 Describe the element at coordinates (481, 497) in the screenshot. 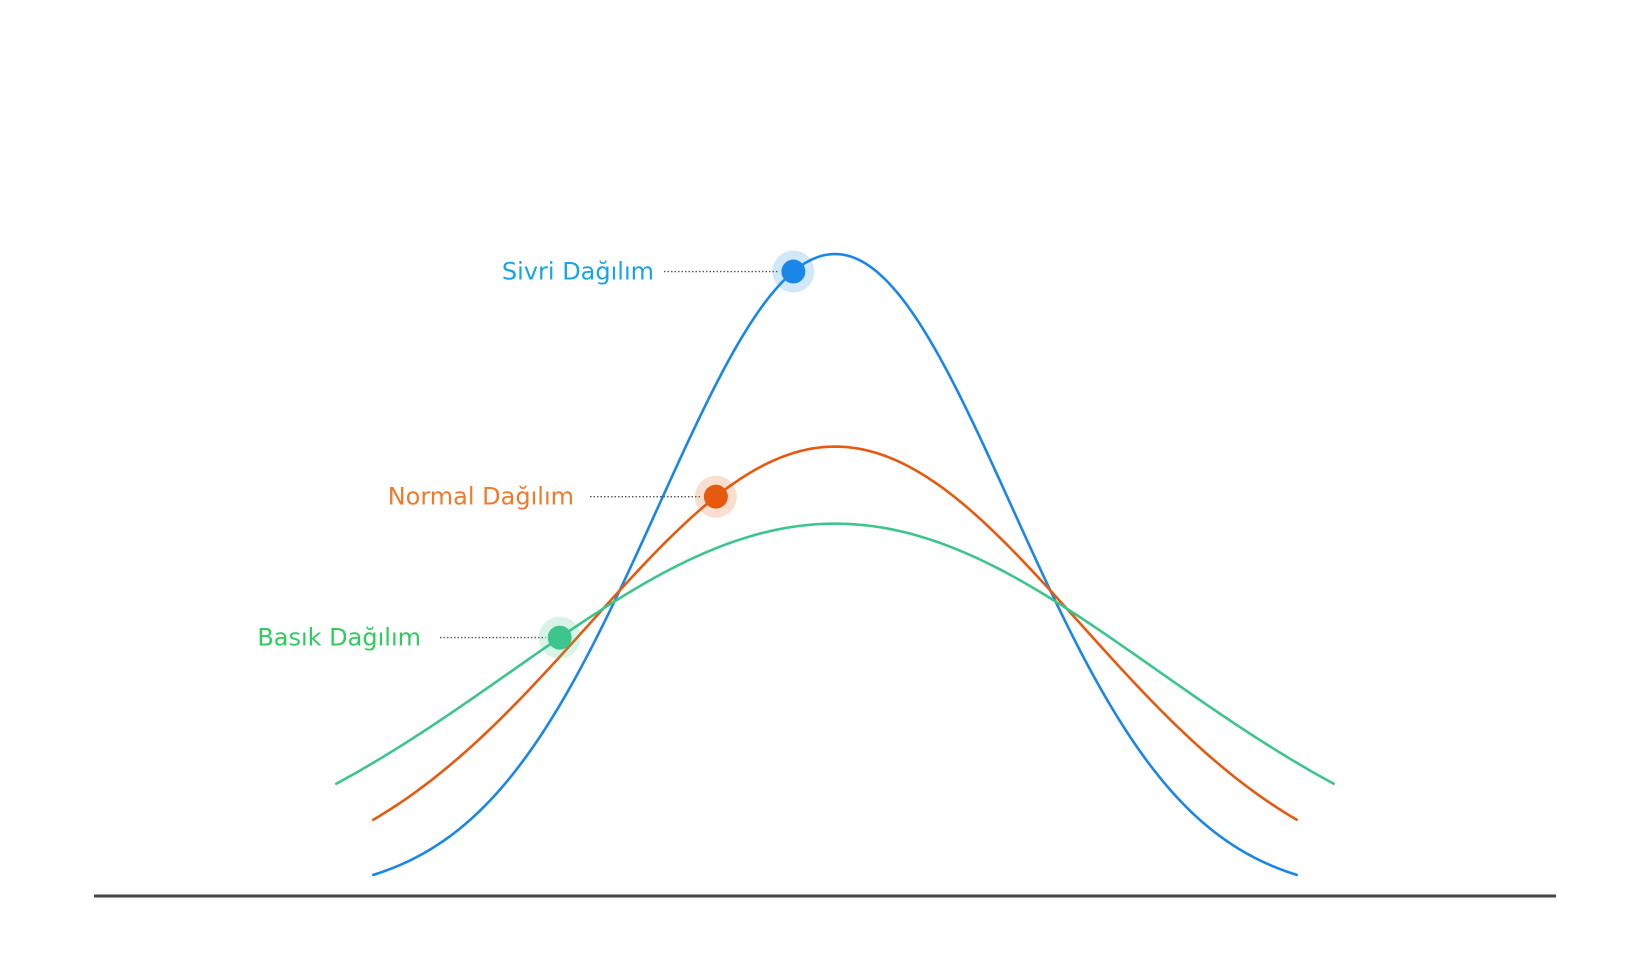

I see `normal-dagilim-label: Normal Dağılım` at that location.